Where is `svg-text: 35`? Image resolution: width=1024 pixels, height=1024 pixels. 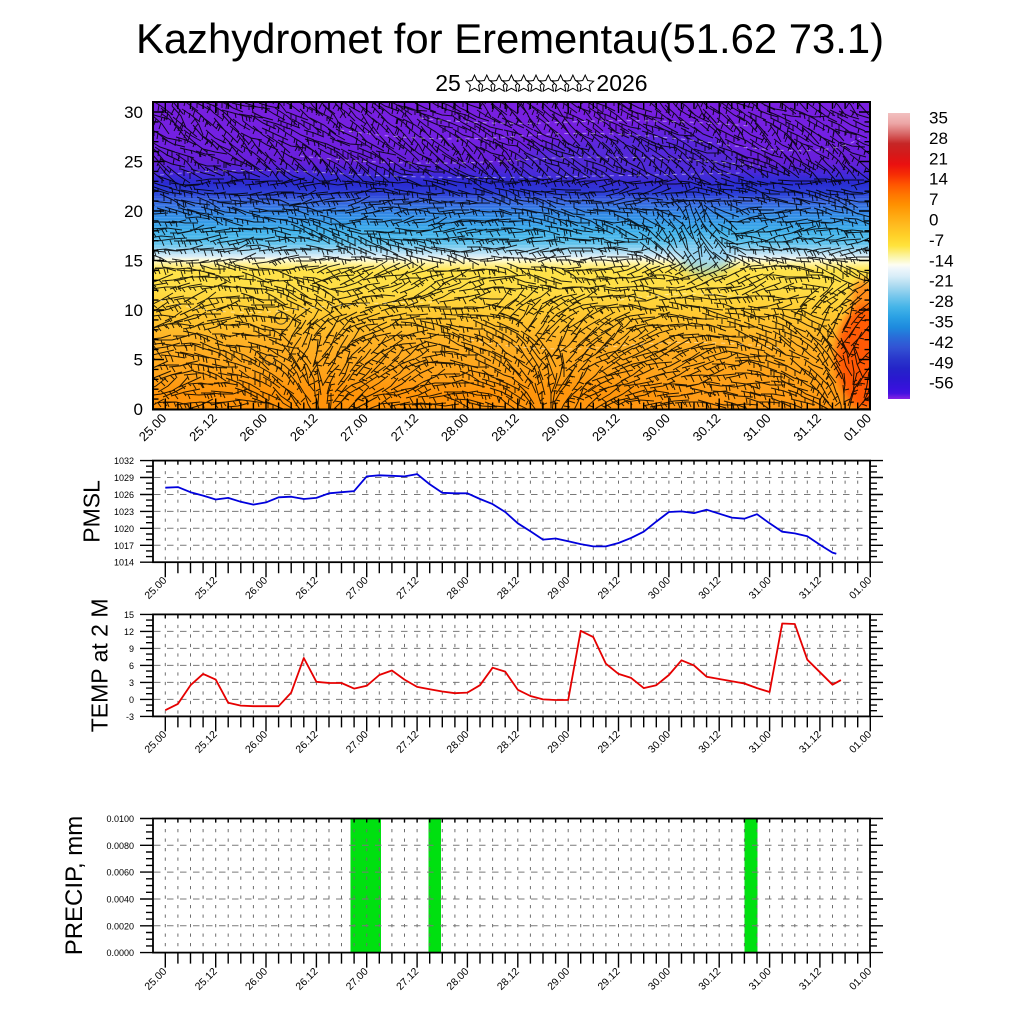 svg-text: 35 is located at coordinates (938, 118).